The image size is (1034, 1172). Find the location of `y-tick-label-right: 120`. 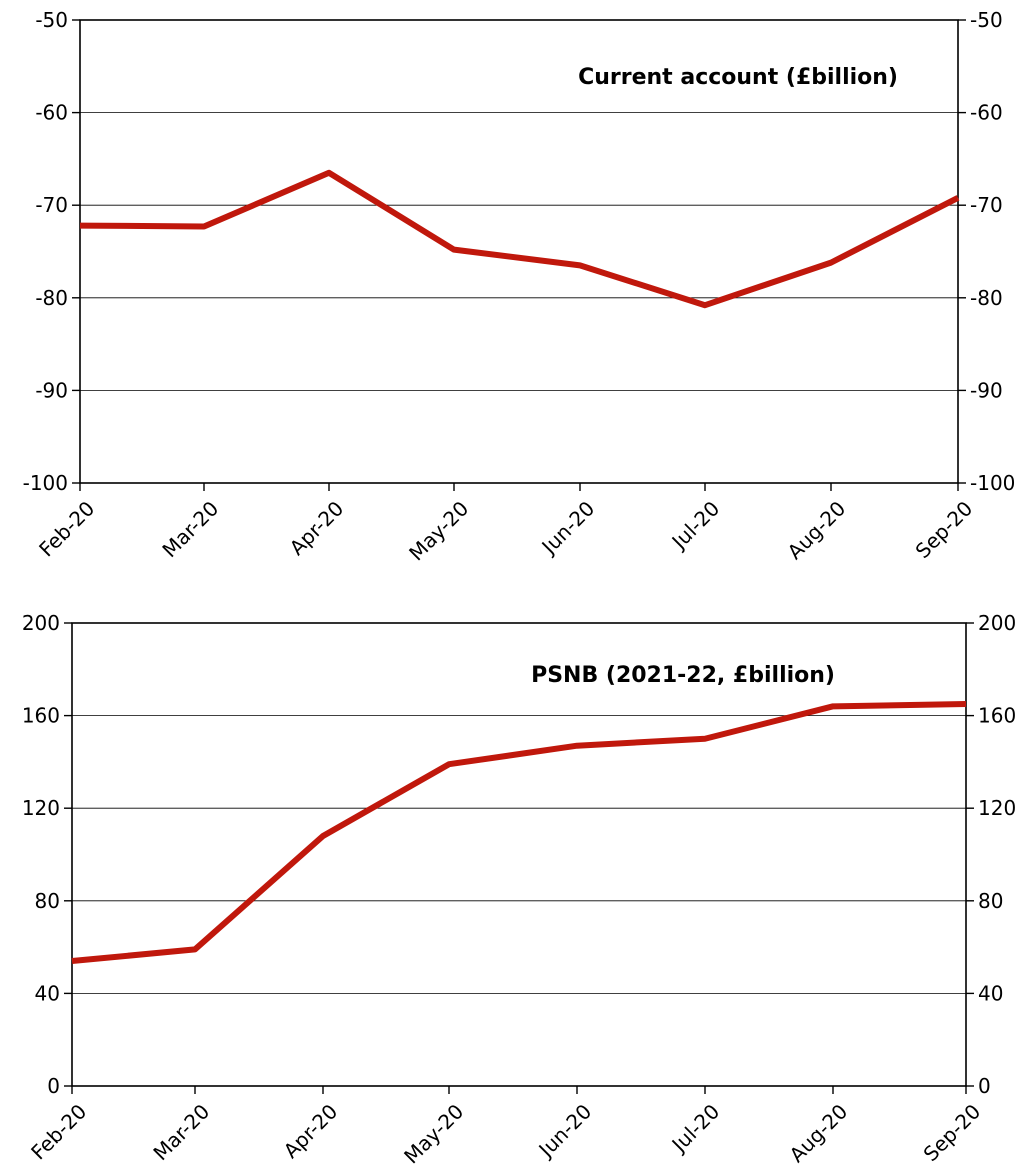

y-tick-label-right: 120 is located at coordinates (997, 808).